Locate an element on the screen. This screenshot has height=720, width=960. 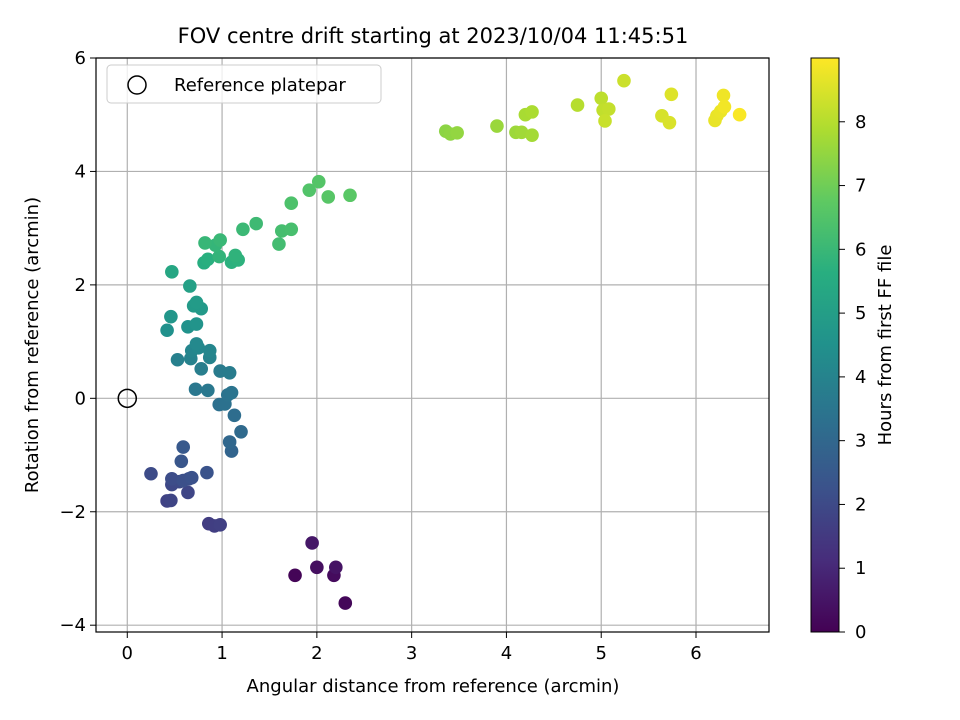
x-tick-label: 5 is located at coordinates (600, 653).